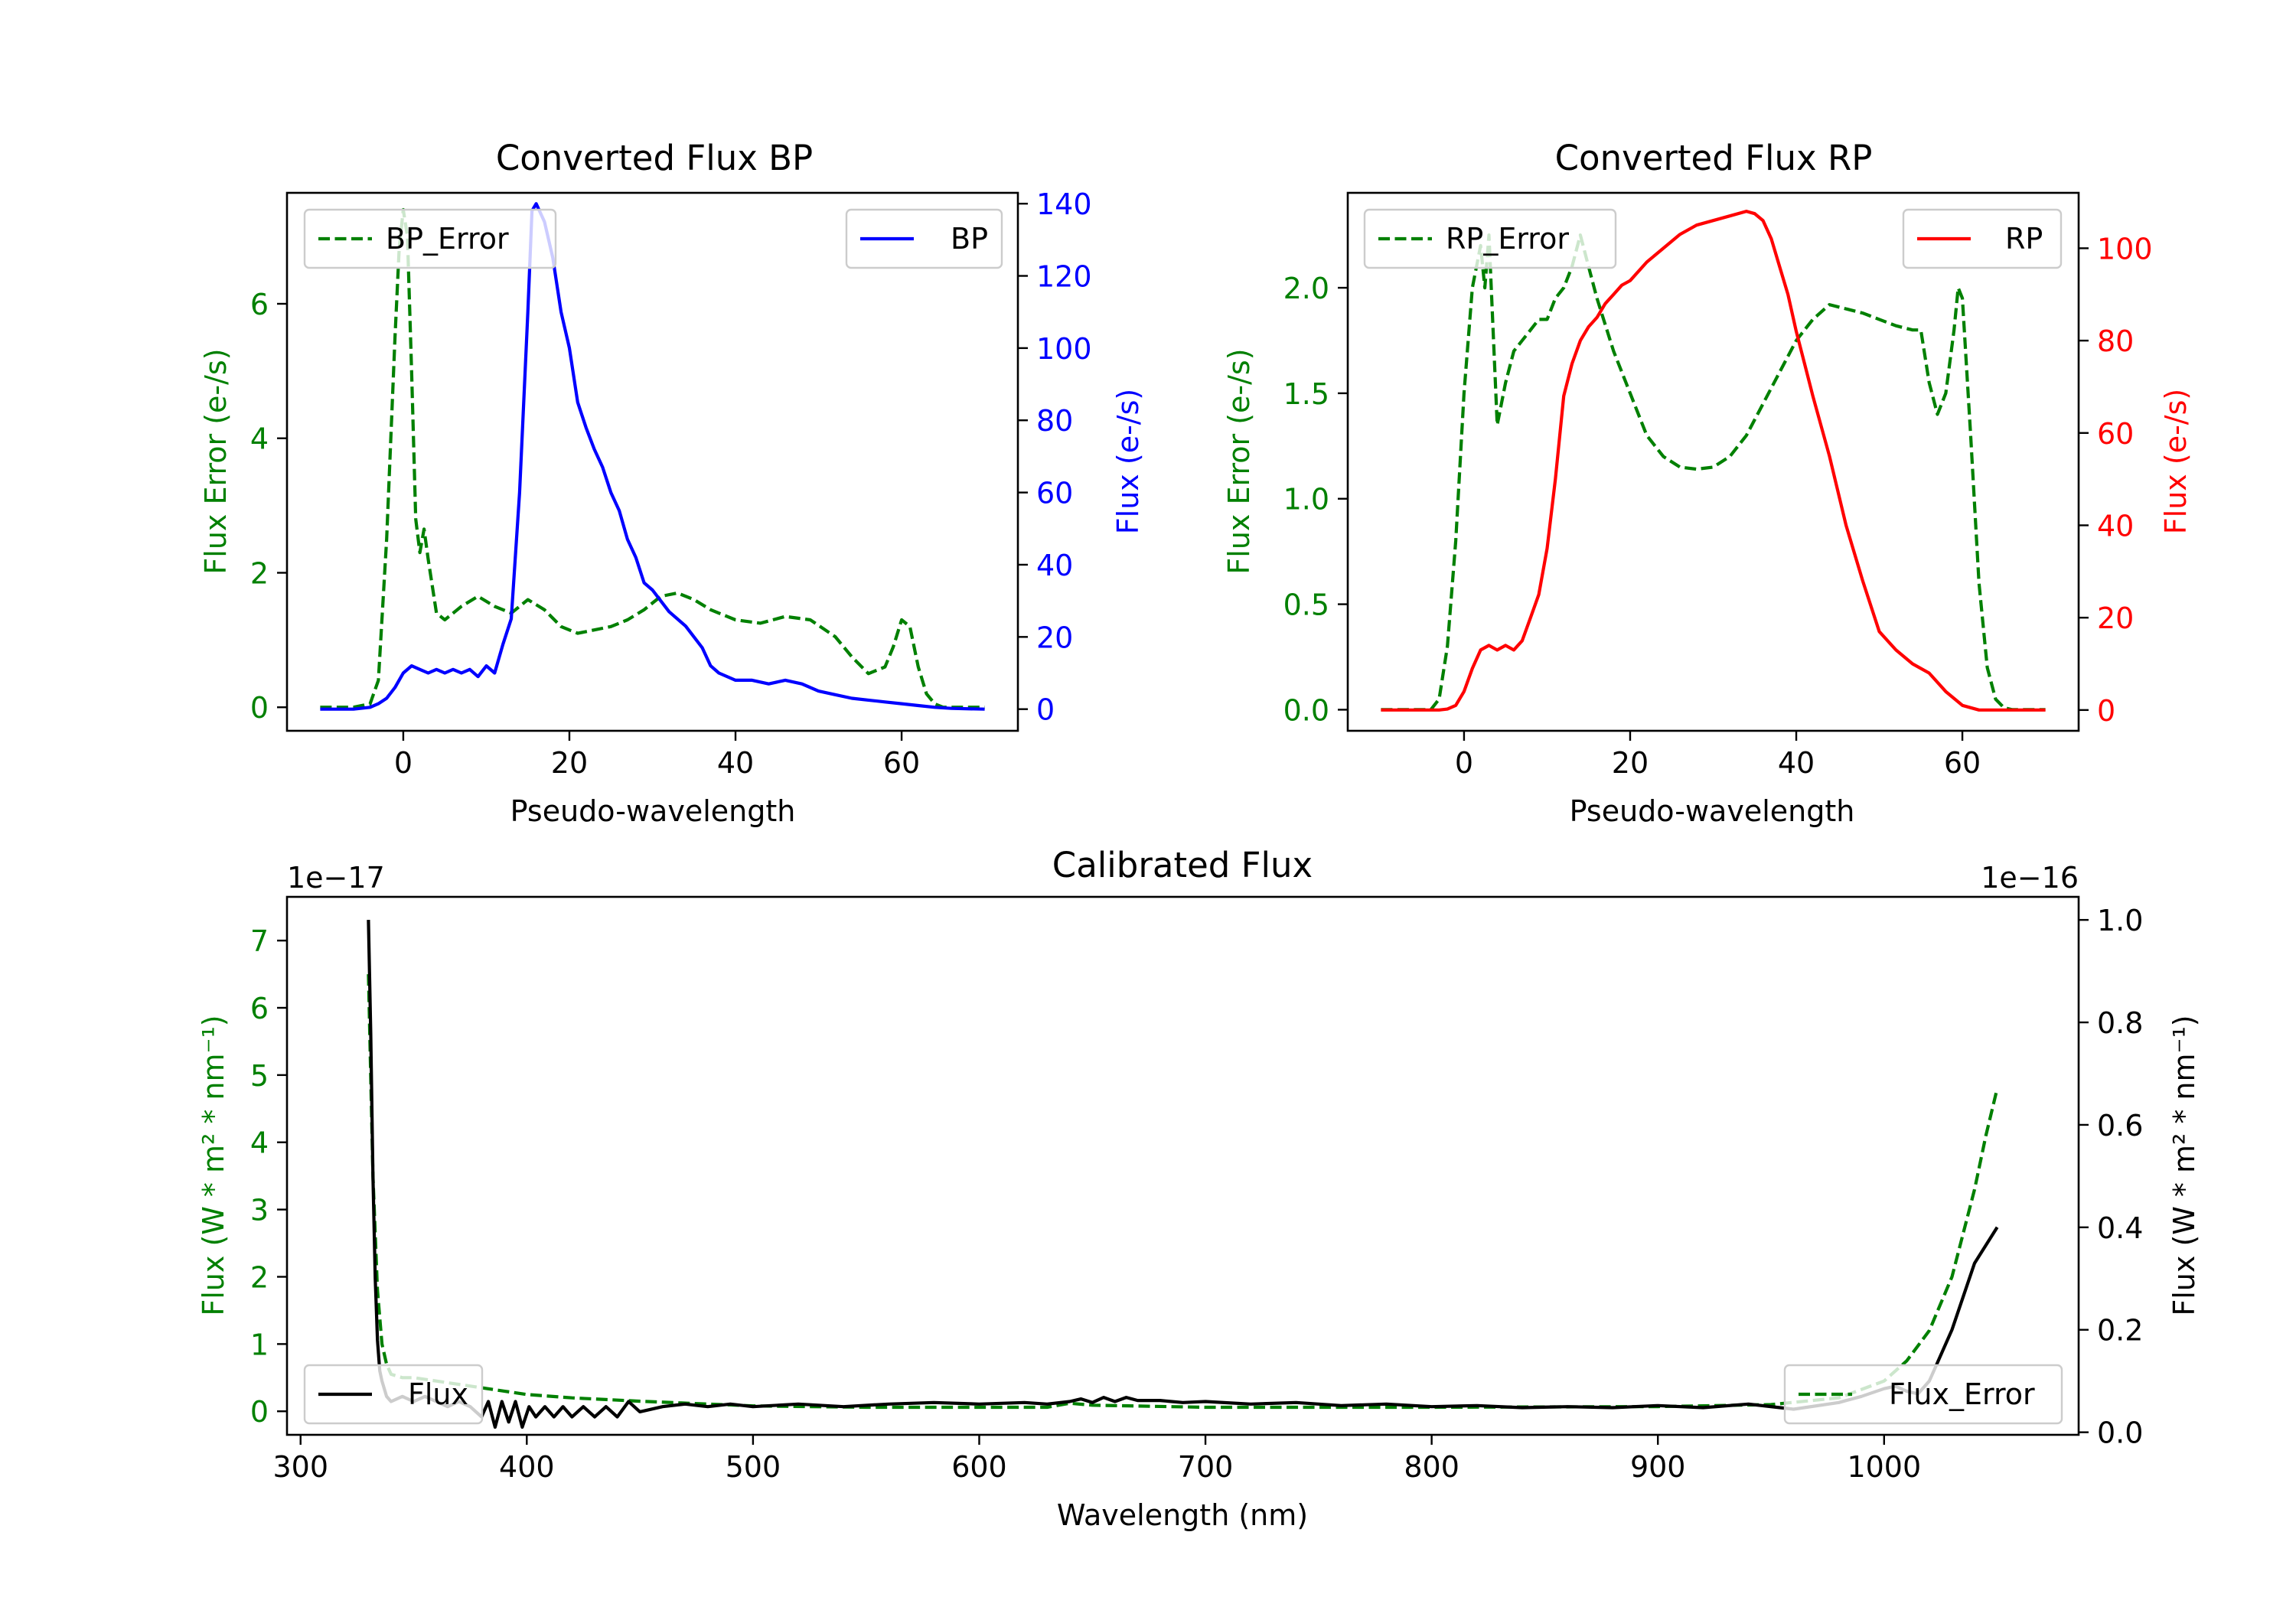  Describe the element at coordinates (259, 941) in the screenshot. I see `cal-ytick-left-label: 7` at that location.